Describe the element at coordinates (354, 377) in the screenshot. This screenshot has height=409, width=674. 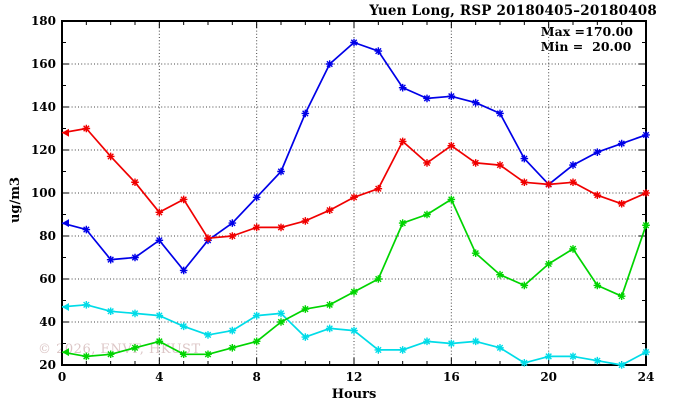
I see `x-tick-label: 12` at that location.